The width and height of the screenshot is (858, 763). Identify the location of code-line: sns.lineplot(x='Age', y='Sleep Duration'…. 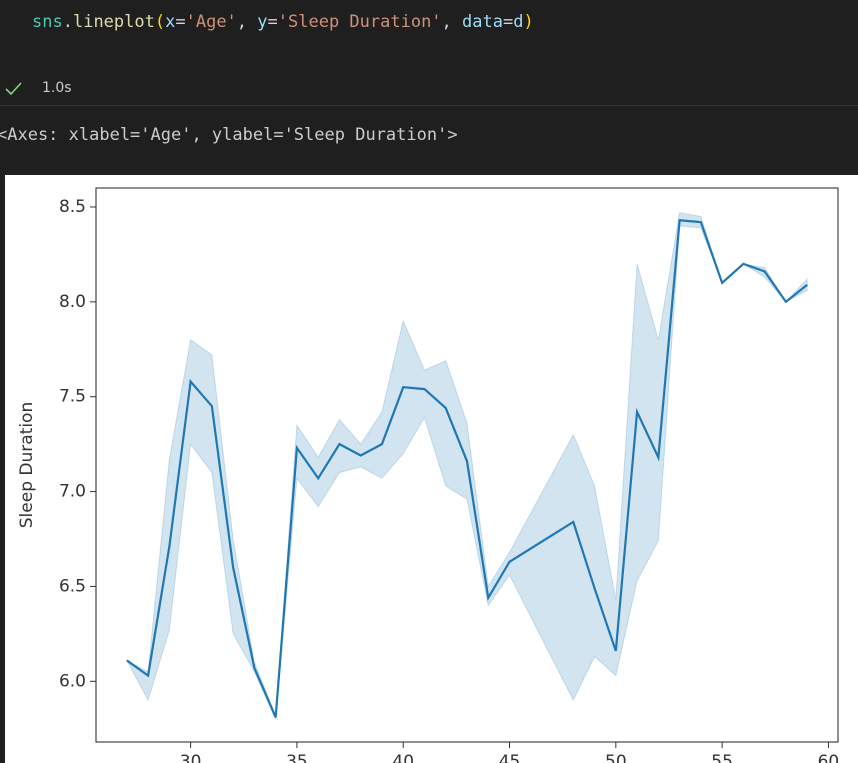
(283, 22).